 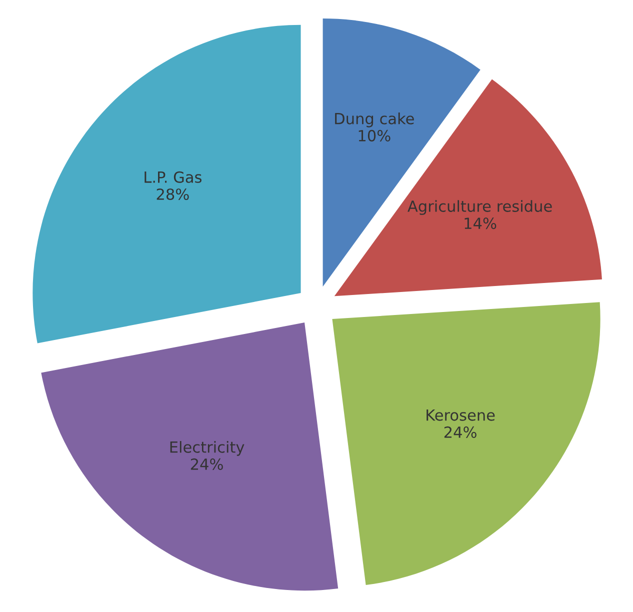 I want to click on slice-label: Electricity, so click(x=207, y=448).